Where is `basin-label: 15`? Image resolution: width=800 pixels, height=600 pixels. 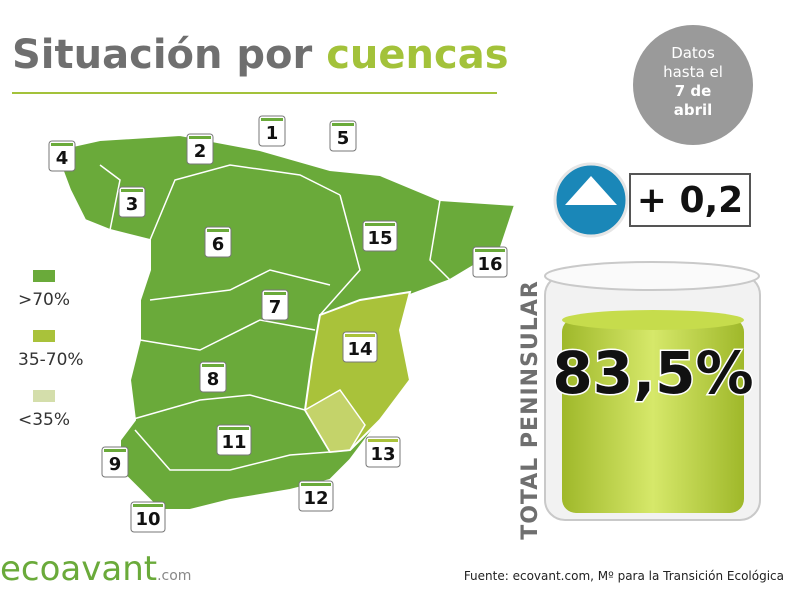
basin-label: 15 is located at coordinates (379, 238).